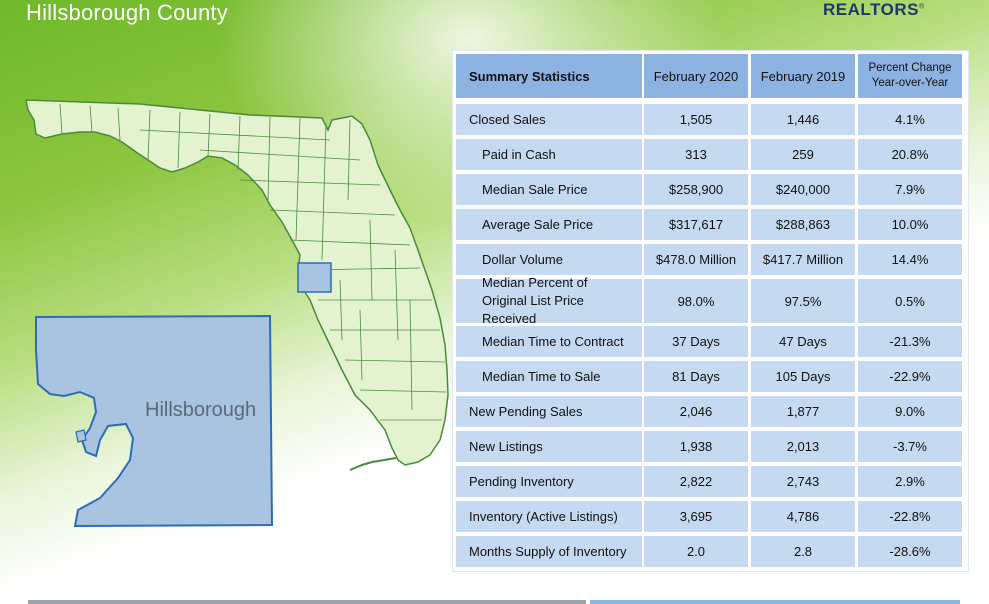 The image size is (989, 604). Describe the element at coordinates (803, 341) in the screenshot. I see `table-cell: 47 Days` at that location.